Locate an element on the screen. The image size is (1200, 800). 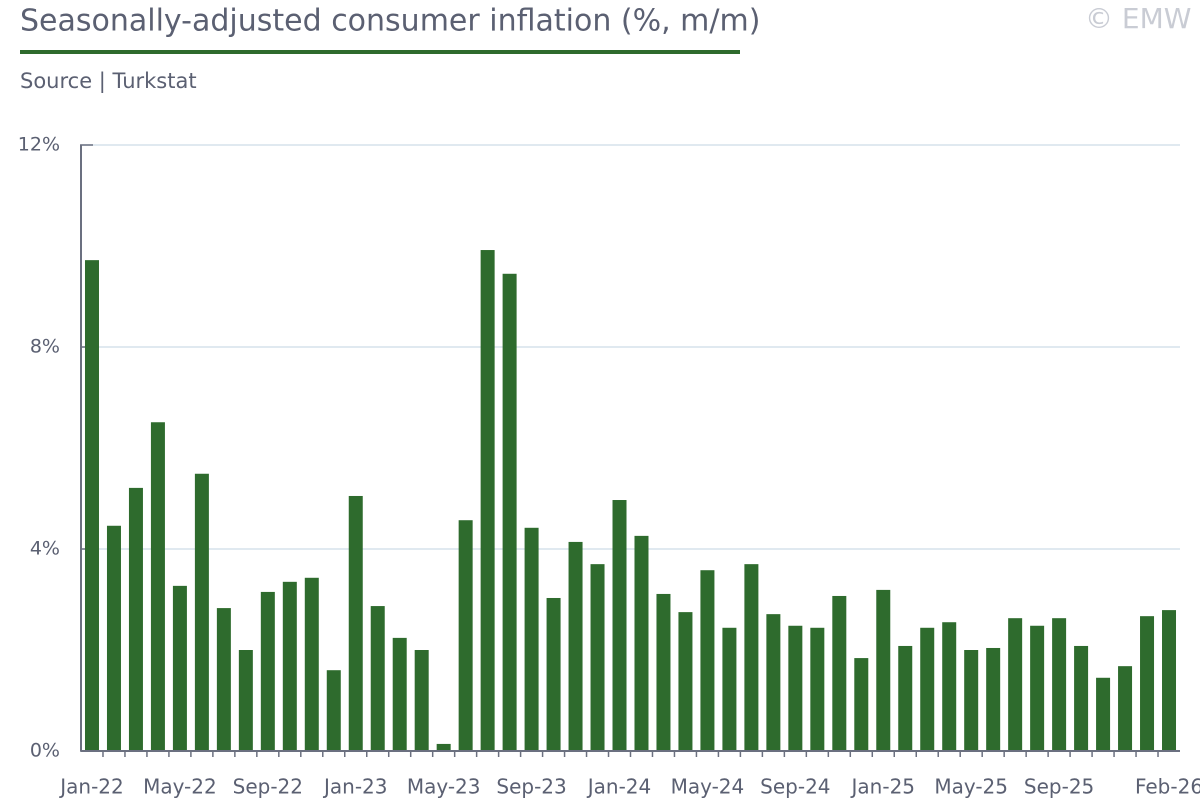
x-tick-label: May-25 is located at coordinates (971, 787).